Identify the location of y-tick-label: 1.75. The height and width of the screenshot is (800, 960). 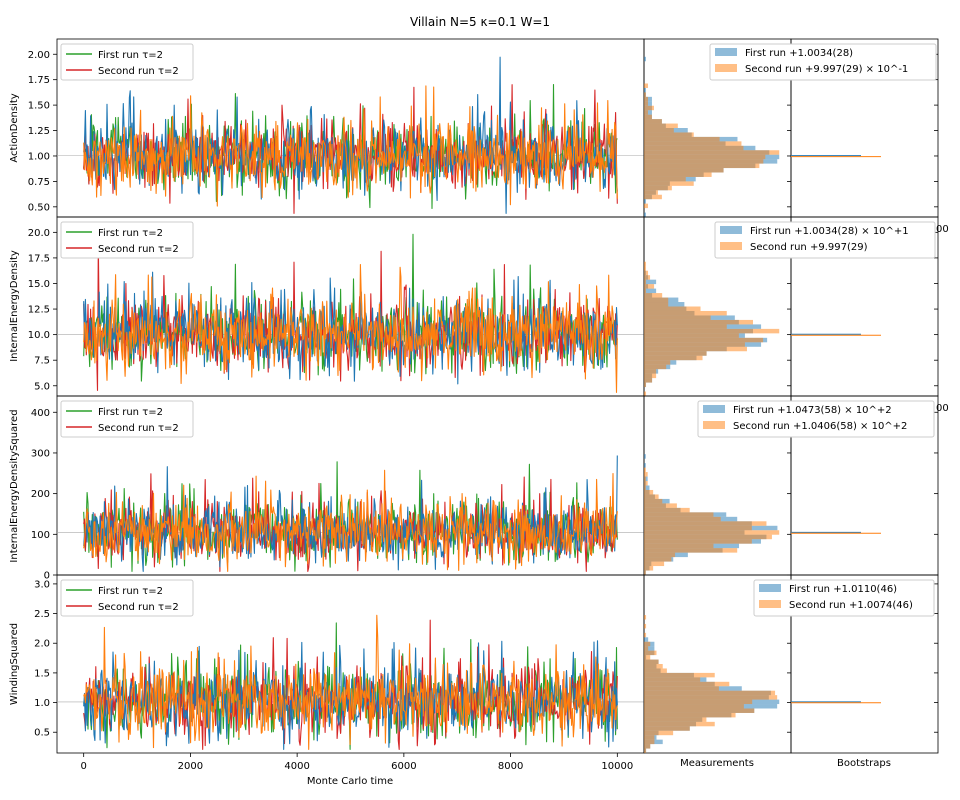
(39, 80).